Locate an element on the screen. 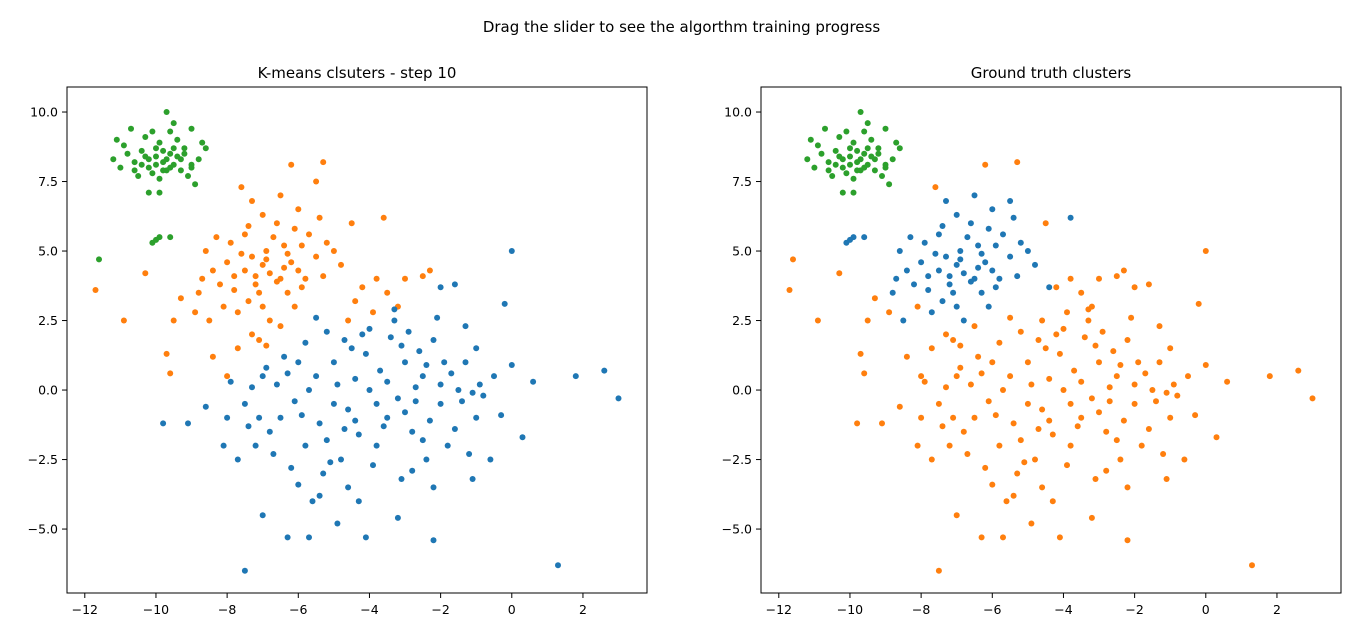 The width and height of the screenshot is (1363, 627). x-tick-label: −12 is located at coordinates (85, 609).